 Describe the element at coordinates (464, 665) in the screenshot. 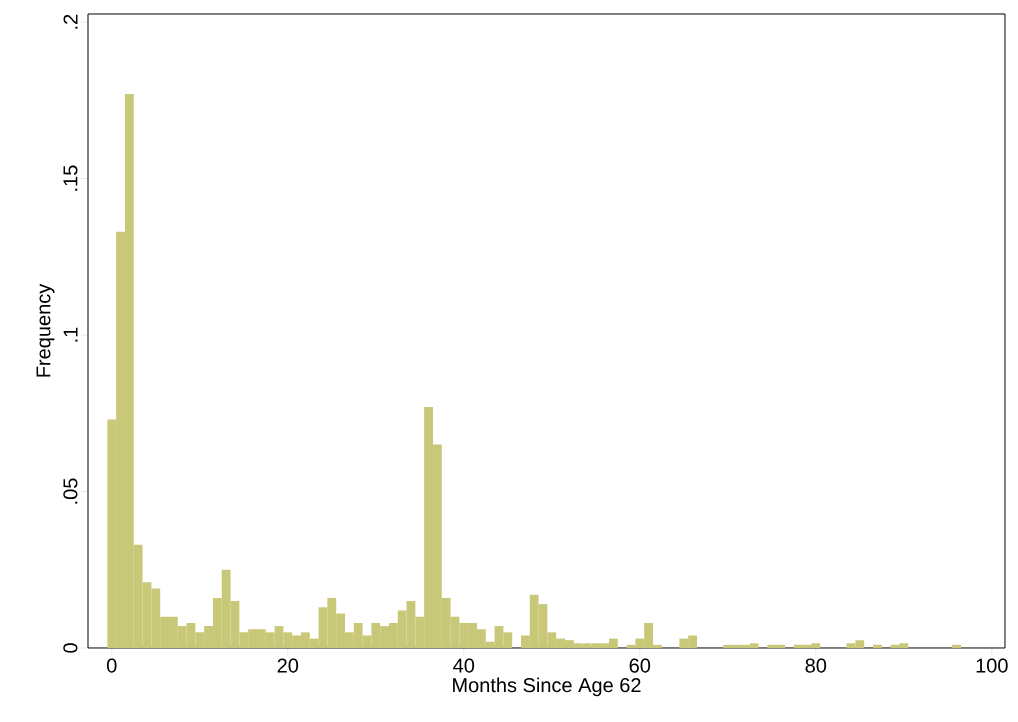

I see `x-tick-label: 40` at that location.